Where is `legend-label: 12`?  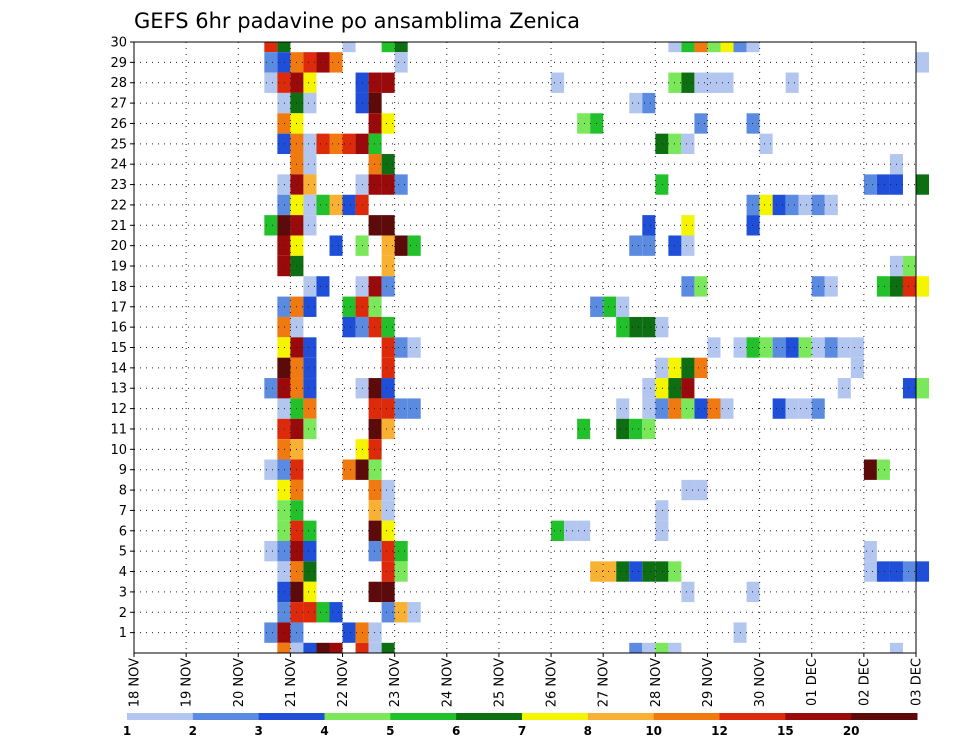
legend-label: 12 is located at coordinates (719, 731).